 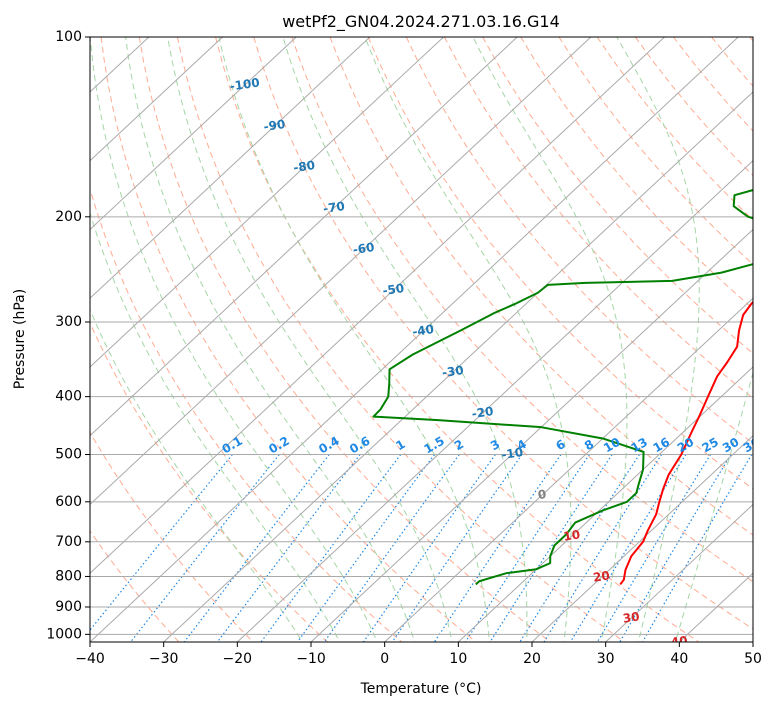 What do you see at coordinates (90, 659) in the screenshot?
I see `x-tick-label: −40` at bounding box center [90, 659].